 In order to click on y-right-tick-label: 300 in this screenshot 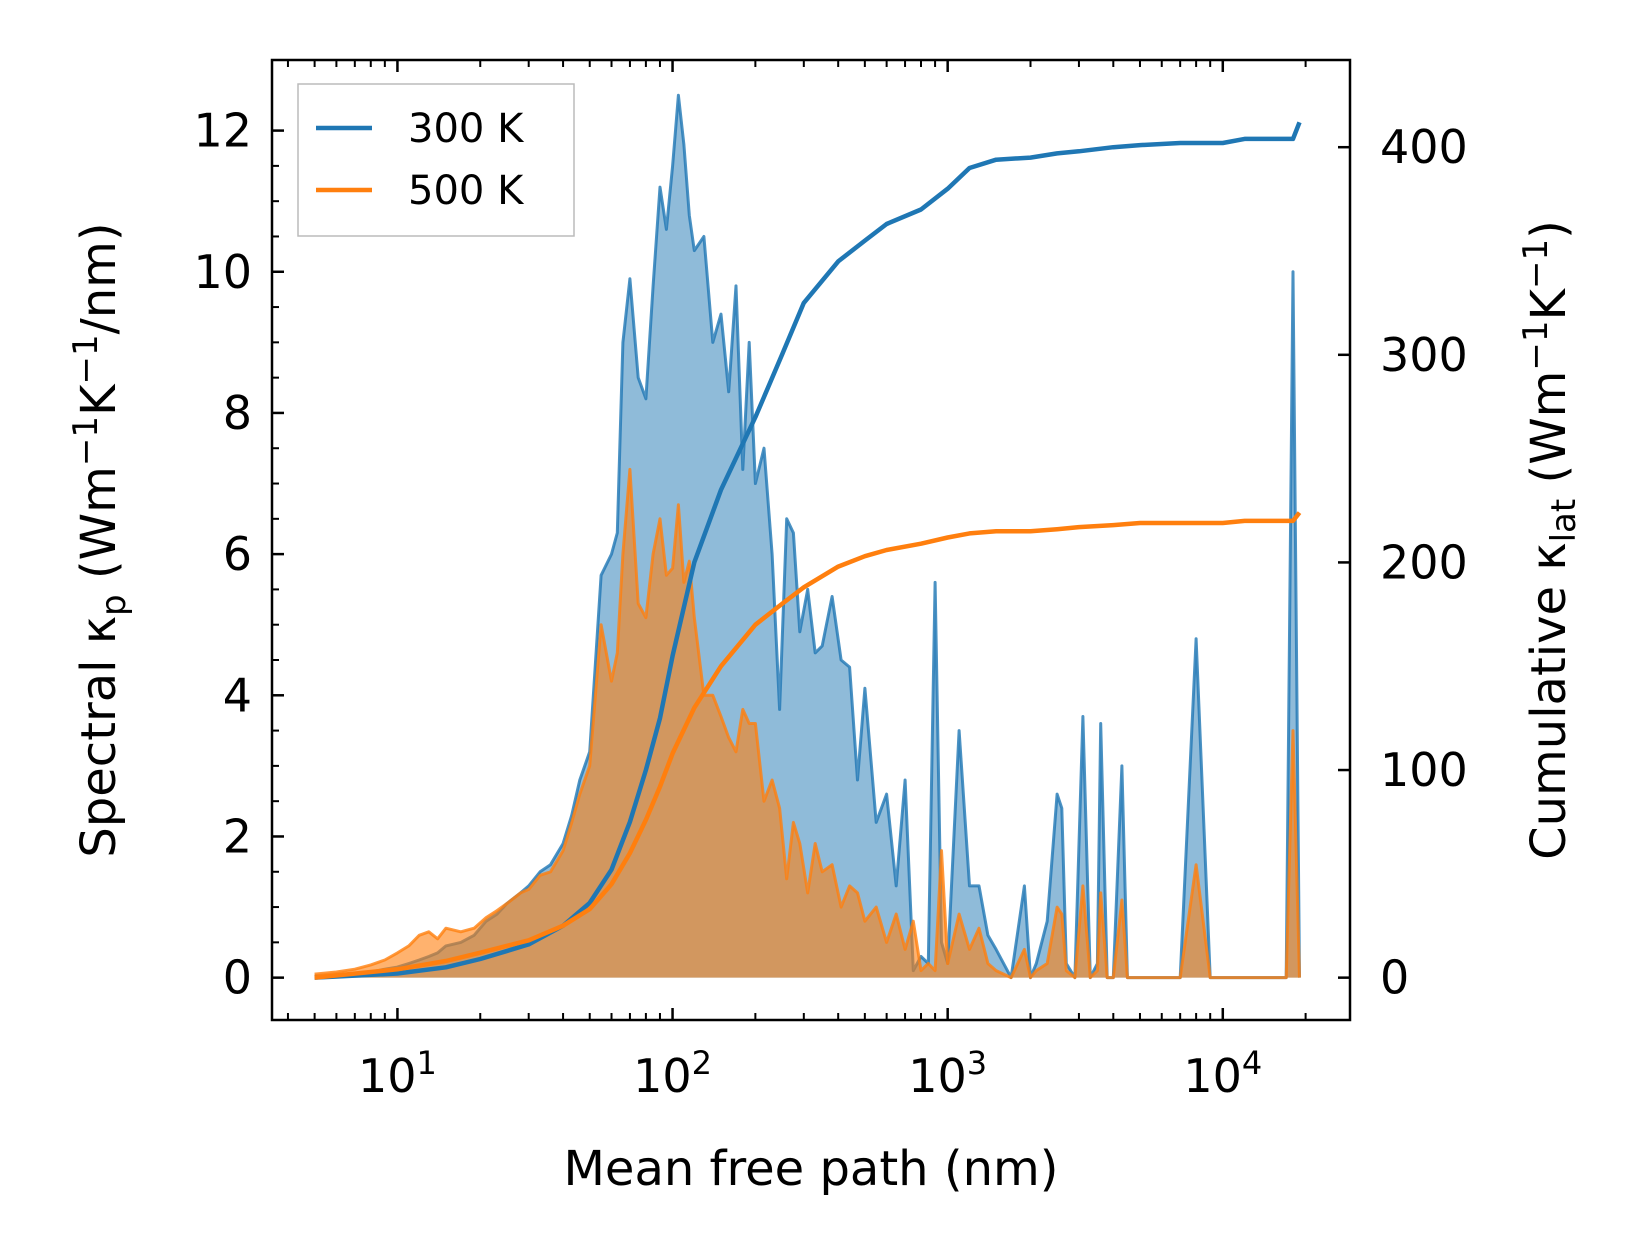, I will do `click(1424, 355)`.